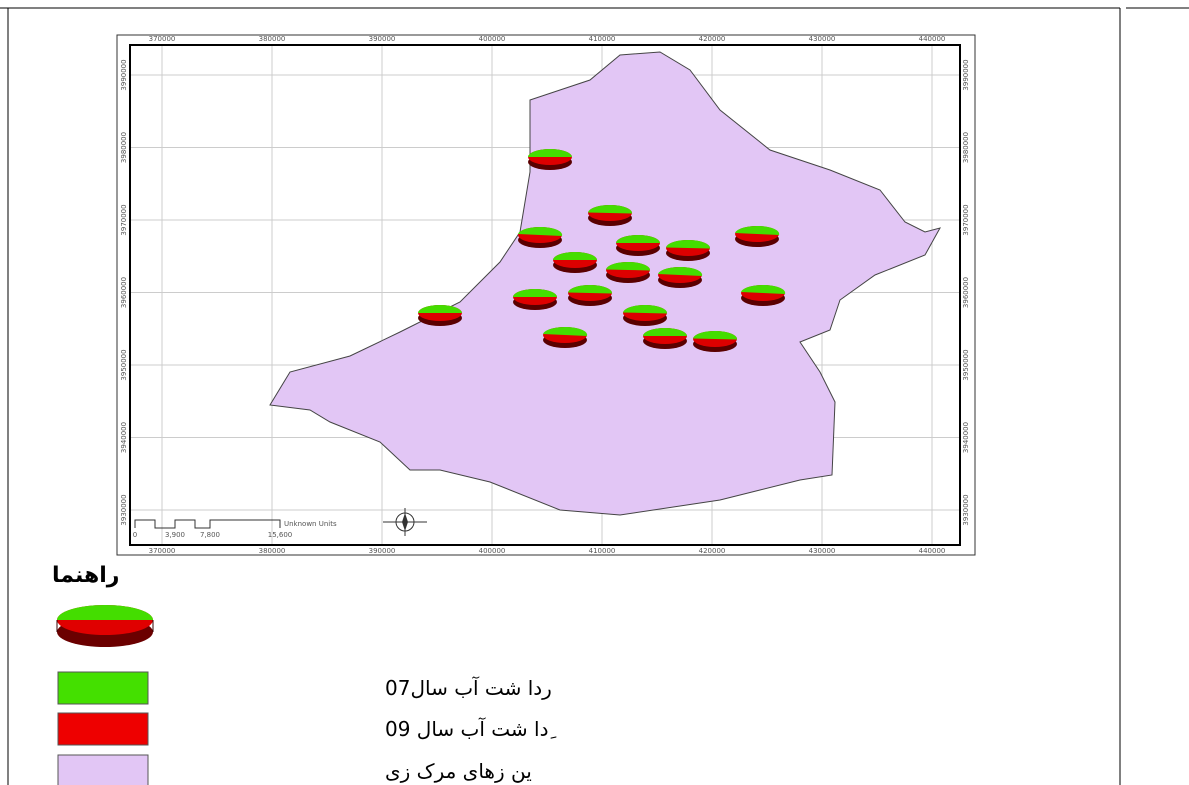  Describe the element at coordinates (602, 250) in the screenshot. I see `pie-symbols` at that location.